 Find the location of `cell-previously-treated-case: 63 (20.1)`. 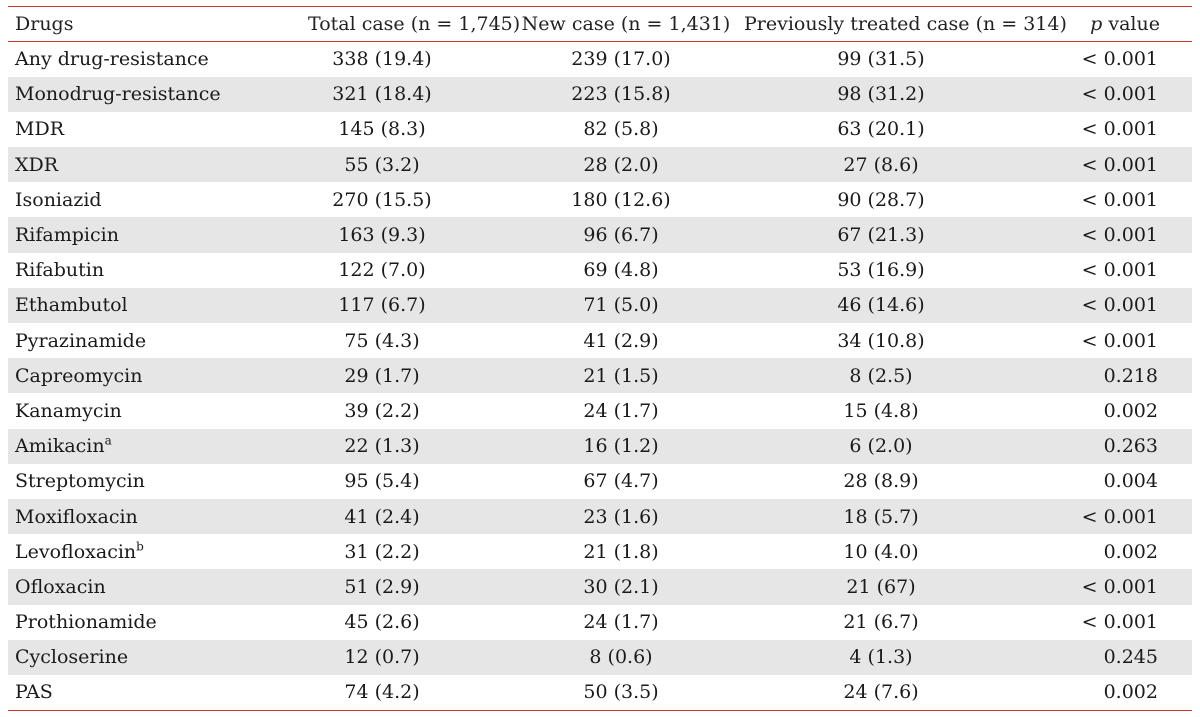

cell-previously-treated-case: 63 (20.1) is located at coordinates (881, 129).